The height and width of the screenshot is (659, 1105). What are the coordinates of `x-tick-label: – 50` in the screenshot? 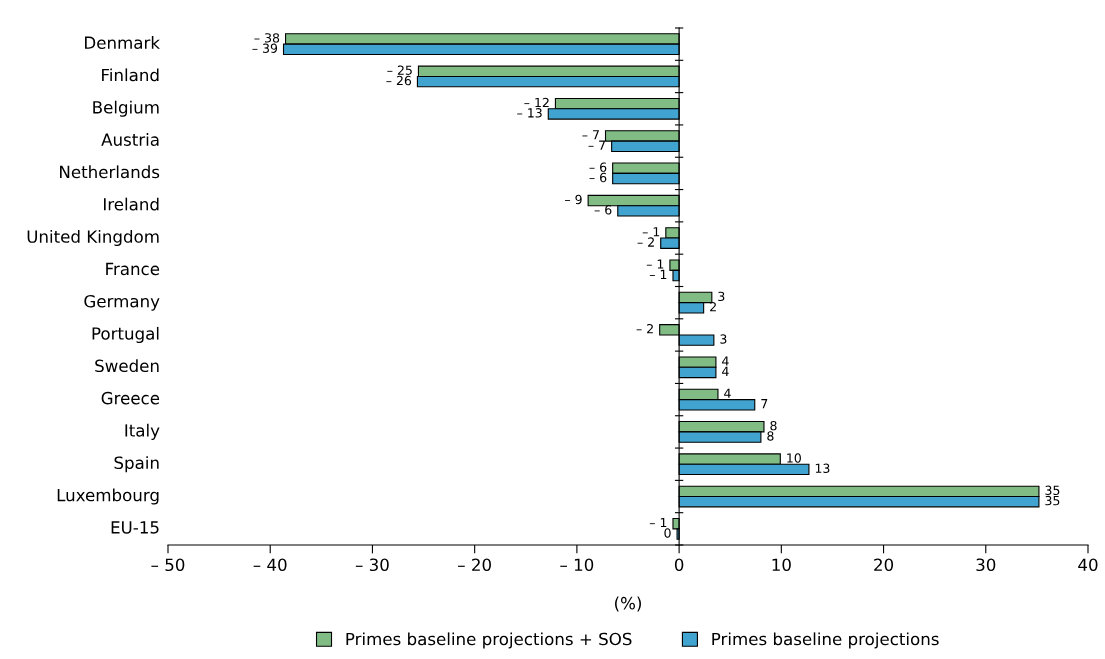 It's located at (168, 565).